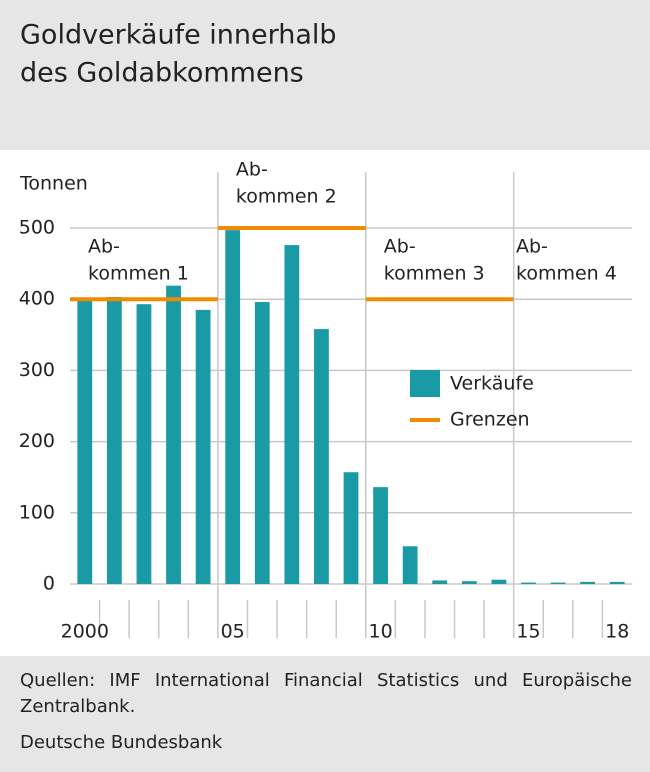 Image resolution: width=650 pixels, height=772 pixels. Describe the element at coordinates (49, 584) in the screenshot. I see `y-tick-label: 0` at that location.